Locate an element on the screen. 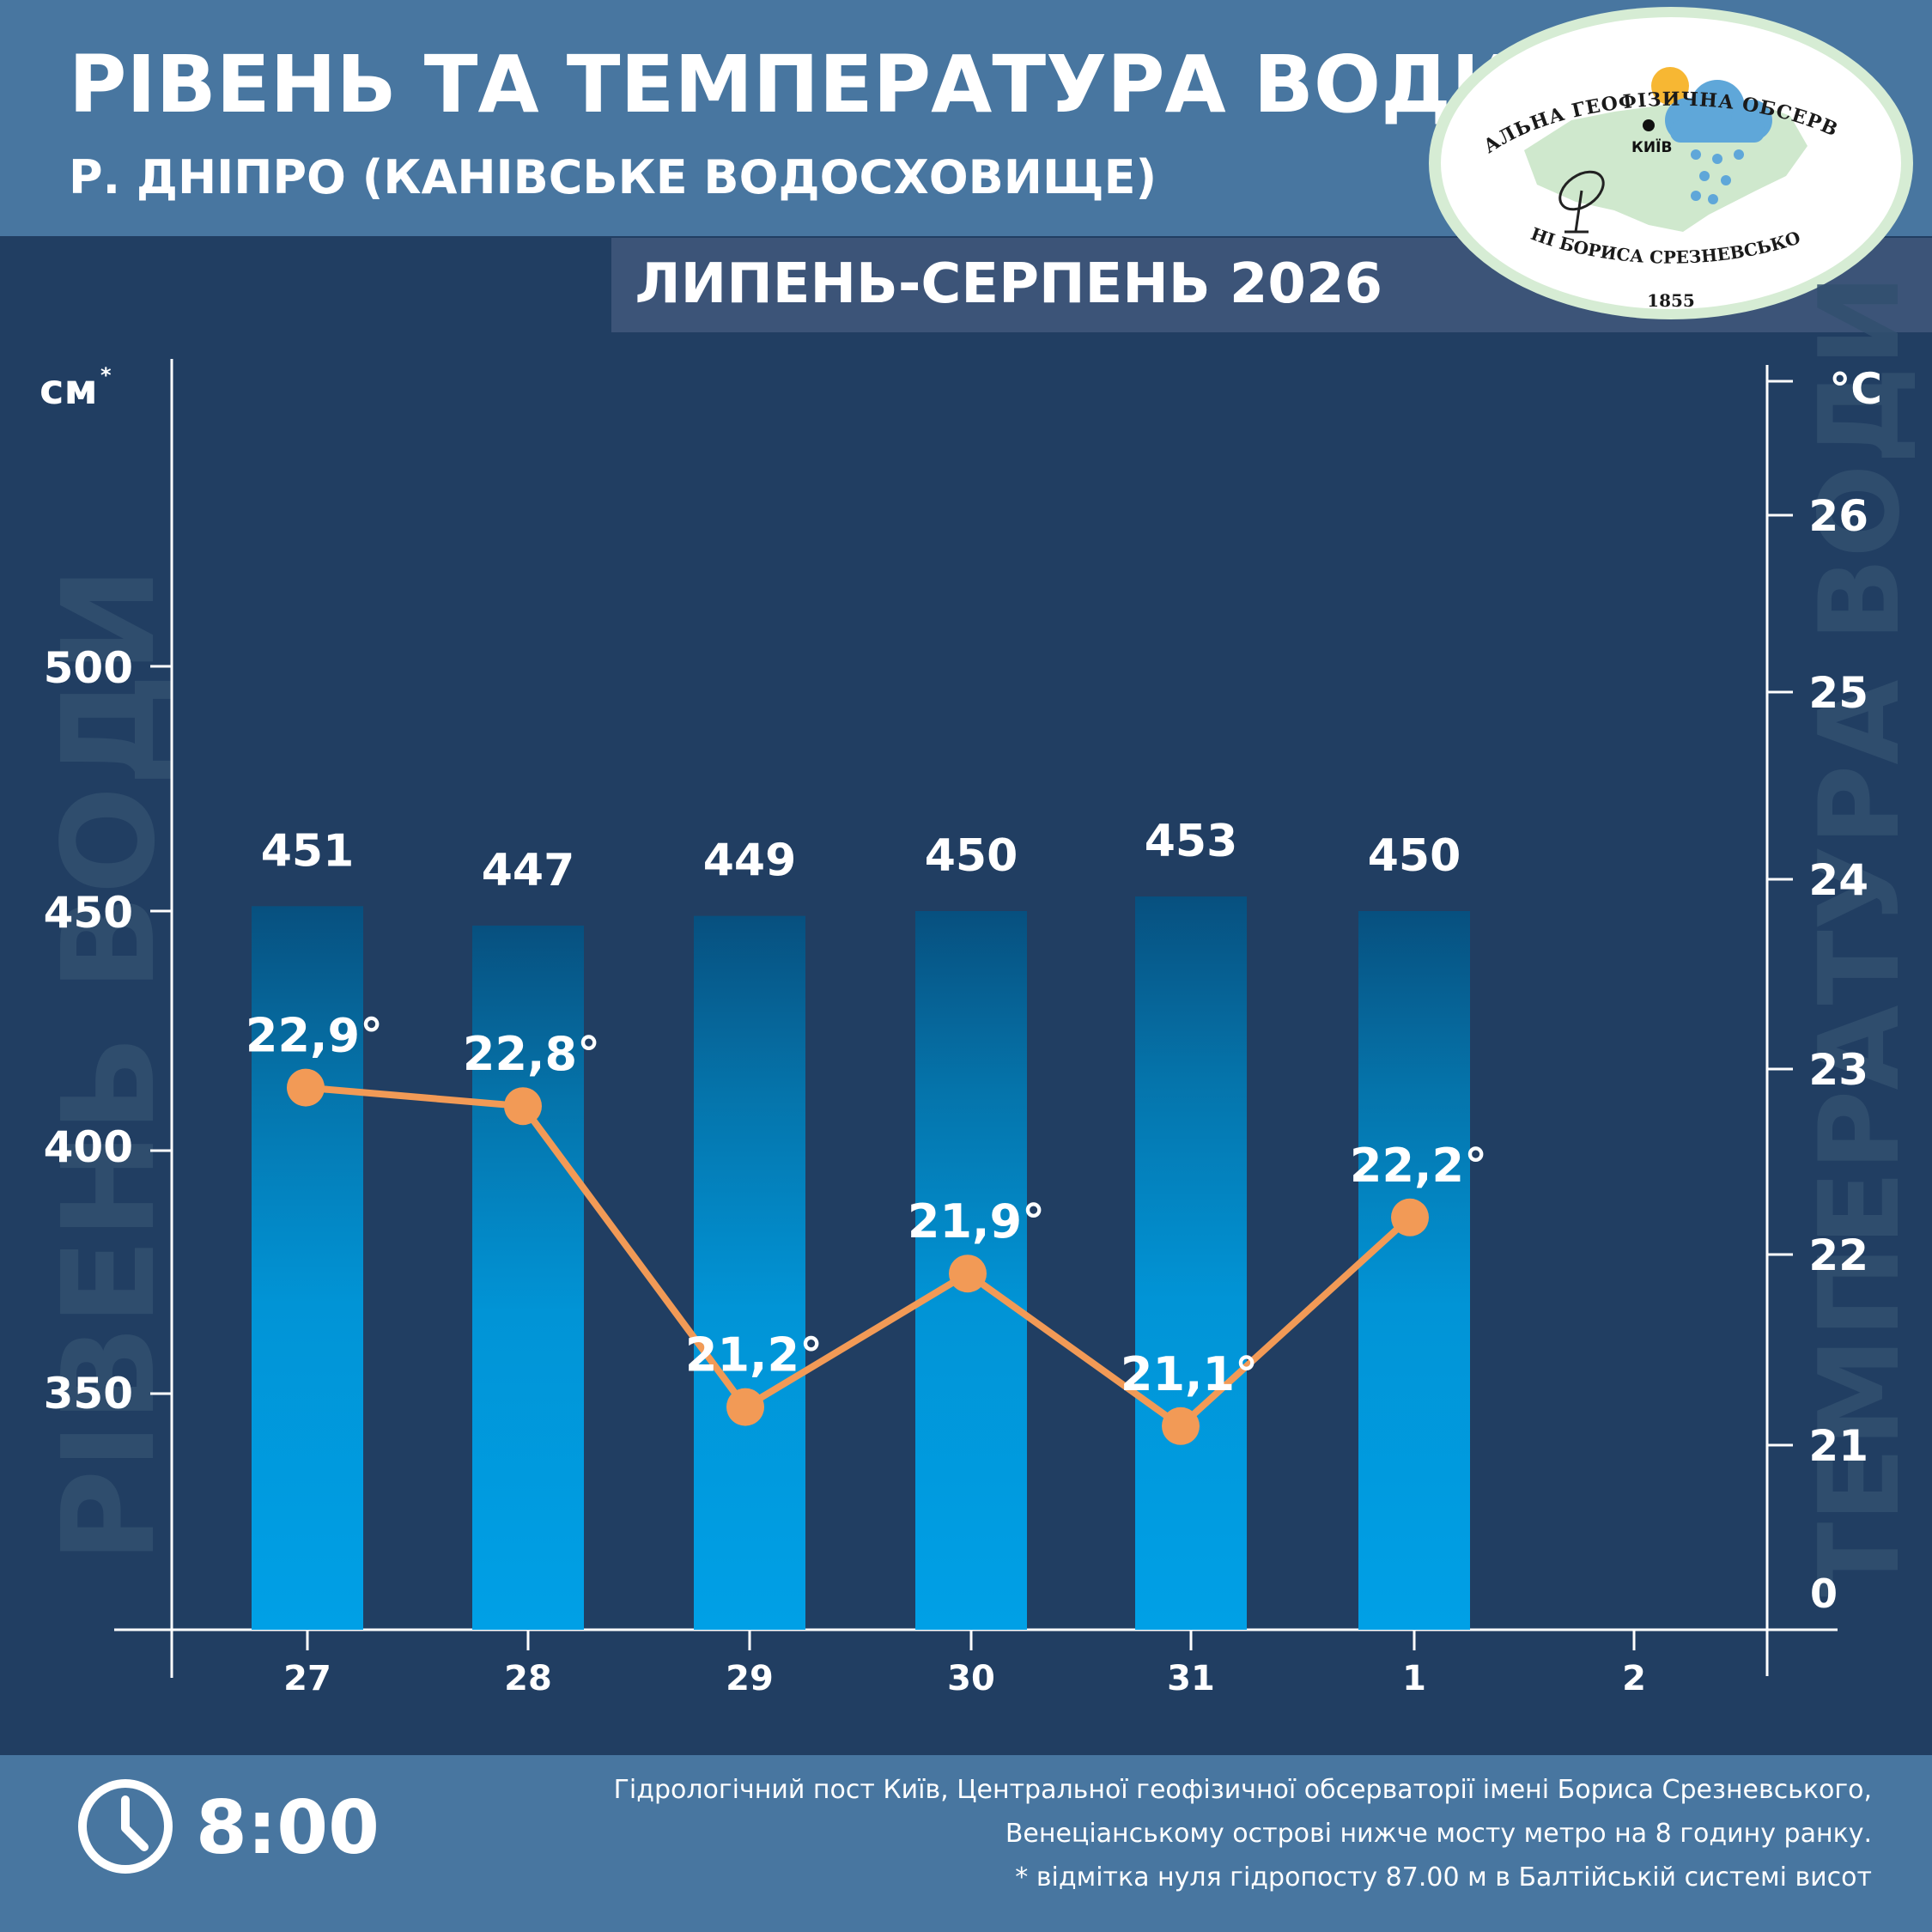  water-level-label: 453 is located at coordinates (1191, 841).